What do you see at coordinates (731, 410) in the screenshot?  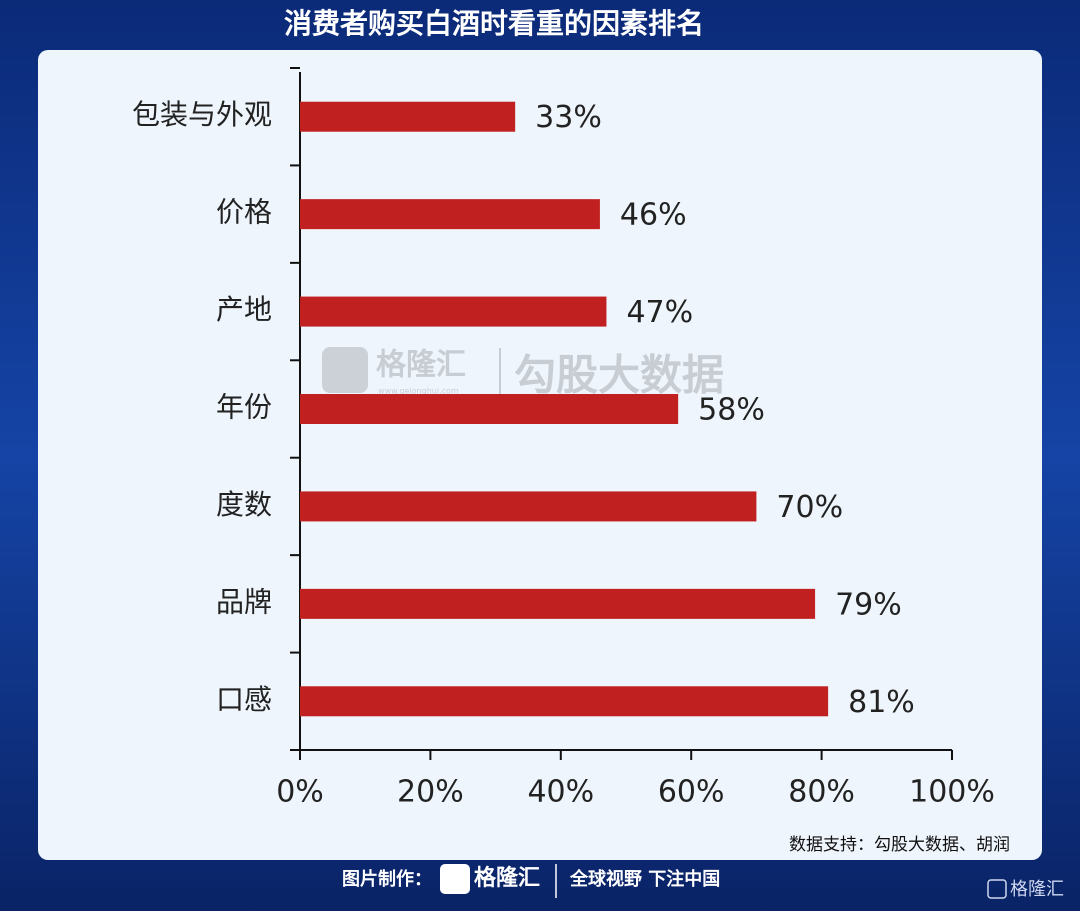 I see `value-label: 58%` at bounding box center [731, 410].